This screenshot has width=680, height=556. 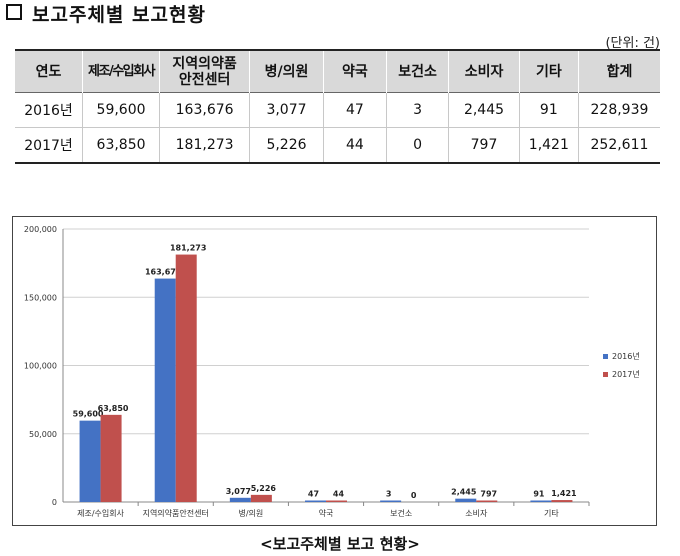 What do you see at coordinates (340, 544) in the screenshot?
I see `chart-caption: <보고주체별 보고 현황>` at bounding box center [340, 544].